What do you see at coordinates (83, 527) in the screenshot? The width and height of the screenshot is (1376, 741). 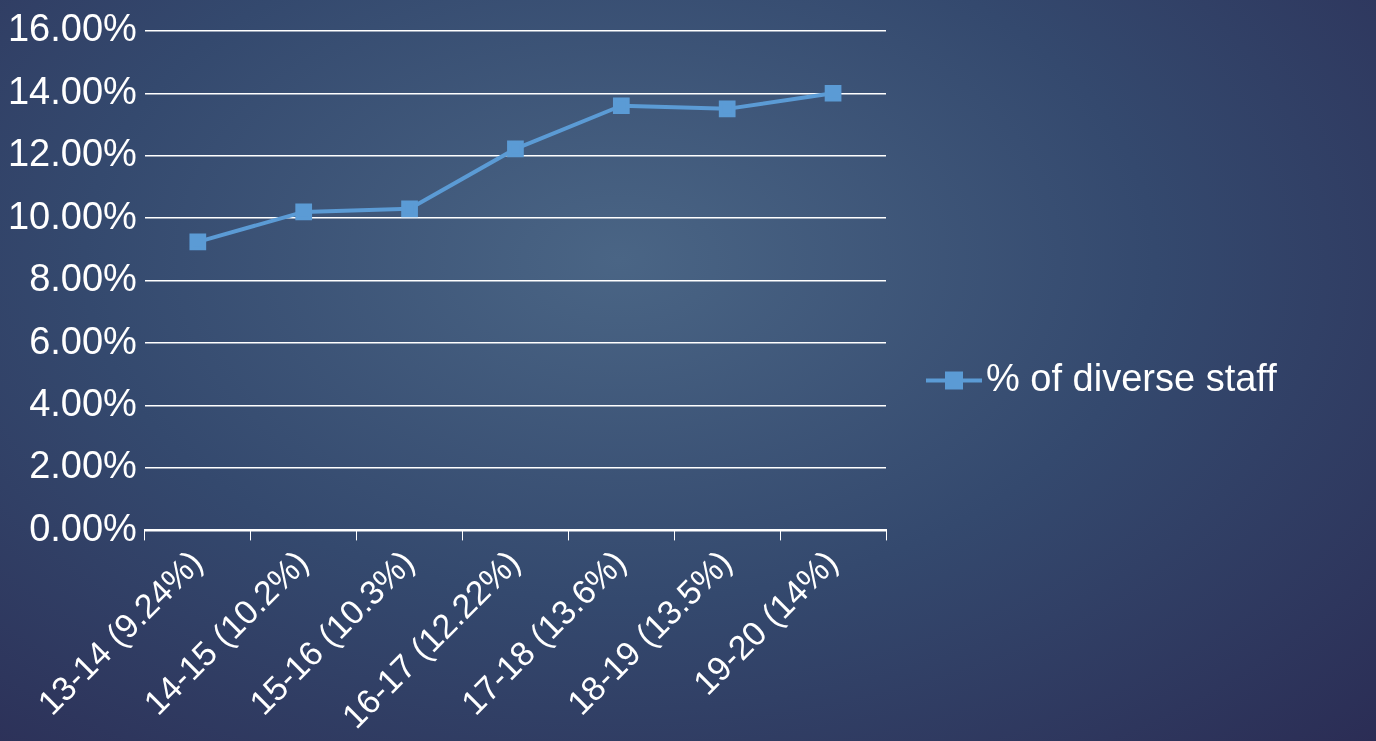 I see `y-tick-label: 0.00%` at bounding box center [83, 527].